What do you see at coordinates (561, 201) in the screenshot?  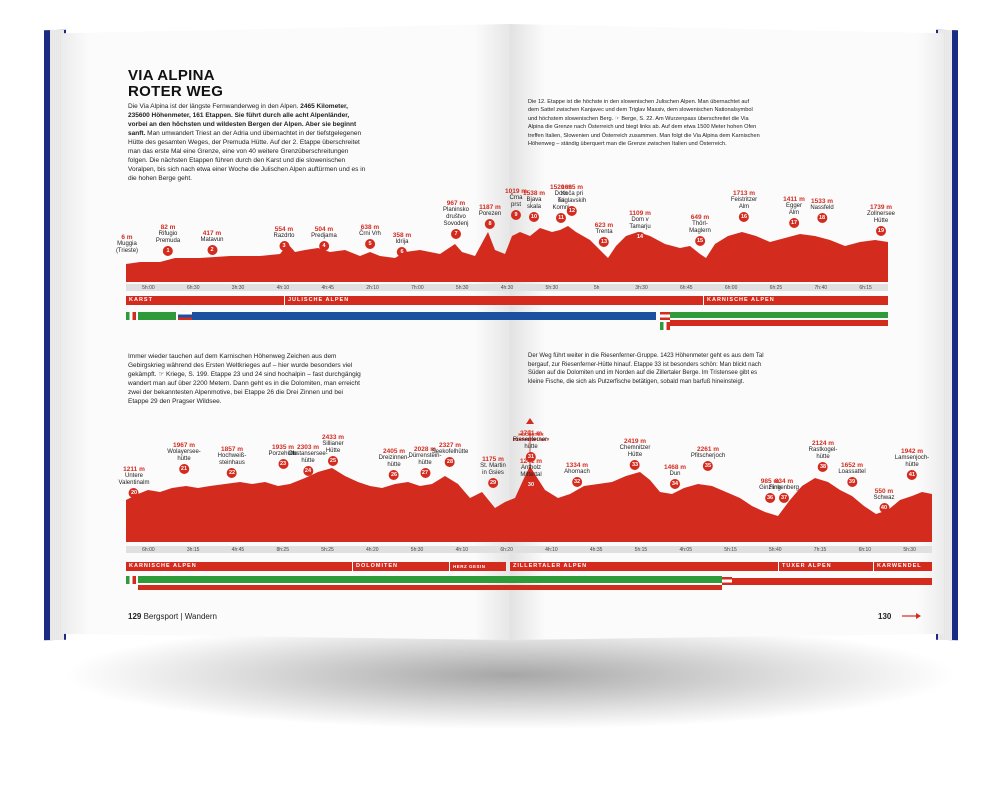 I see `stage-name: Dom na Komni` at bounding box center [561, 201].